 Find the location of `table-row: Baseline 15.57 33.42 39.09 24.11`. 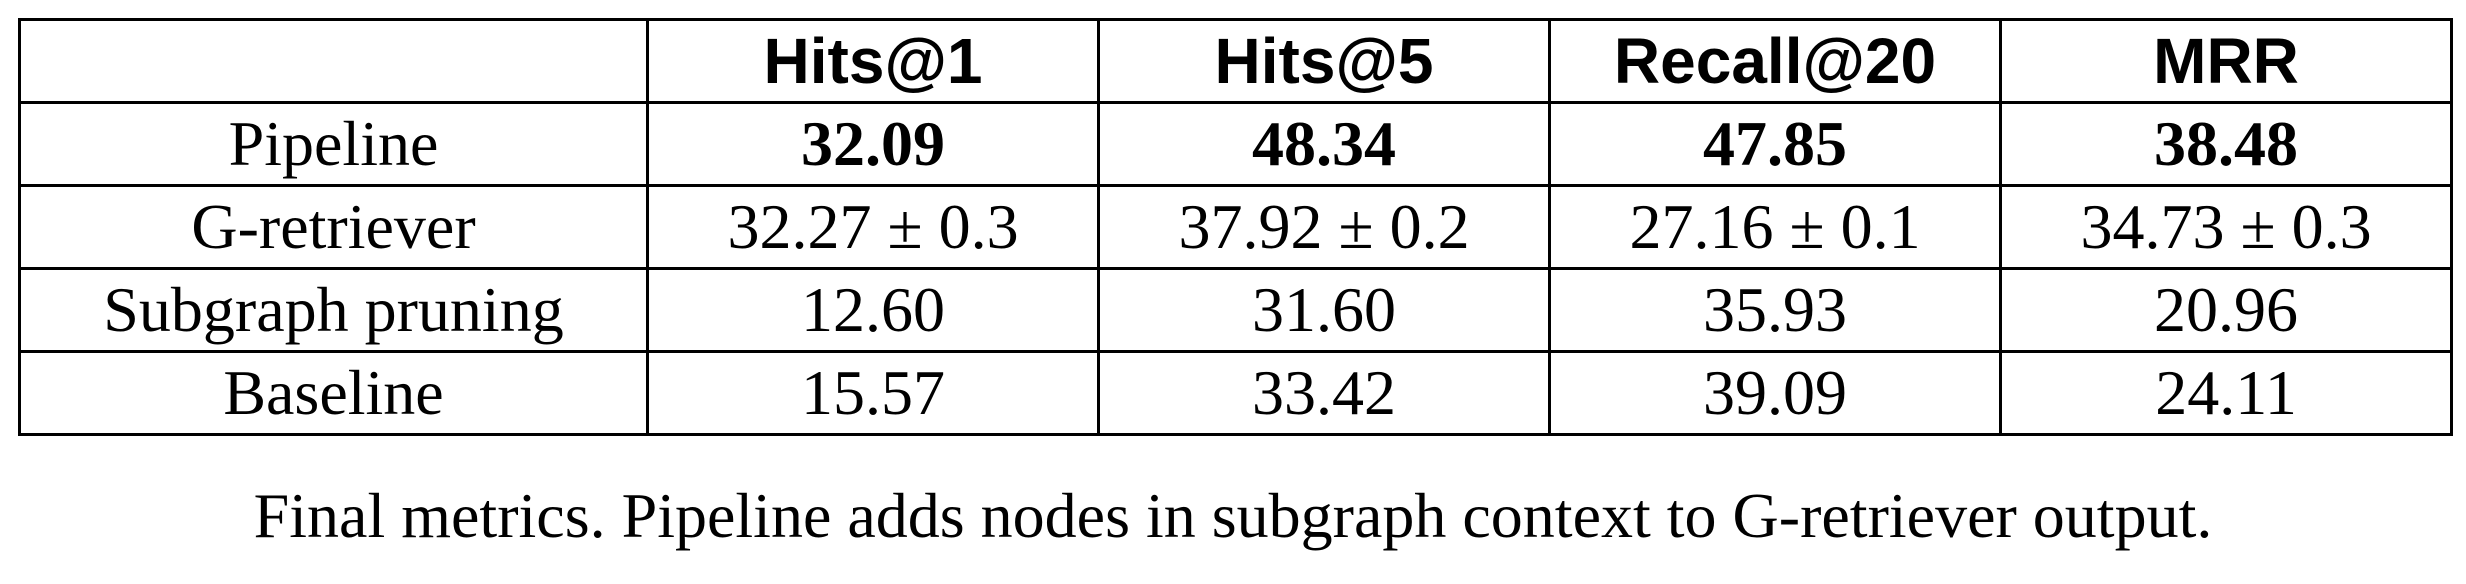

table-row: Baseline 15.57 33.42 39.09 24.11 is located at coordinates (1235, 393).